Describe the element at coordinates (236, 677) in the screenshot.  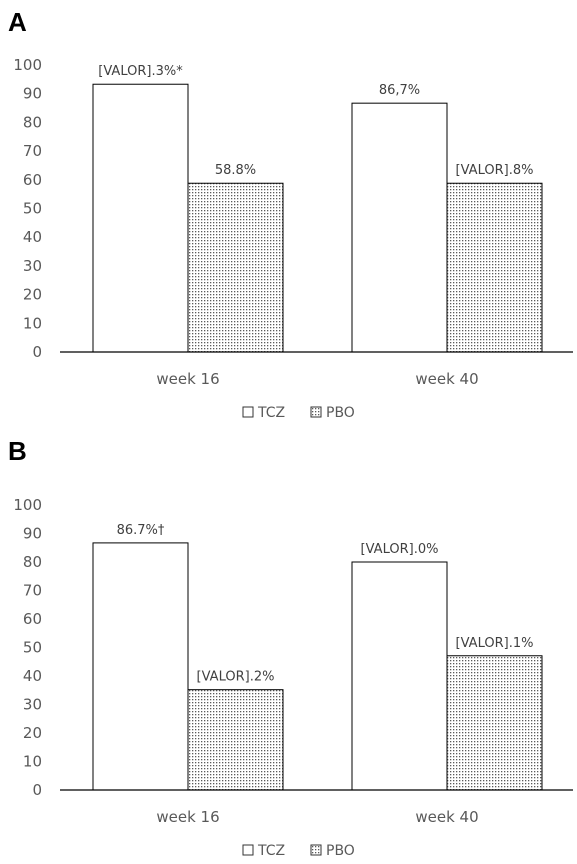
I see `data-label: [VALOR].2%` at that location.